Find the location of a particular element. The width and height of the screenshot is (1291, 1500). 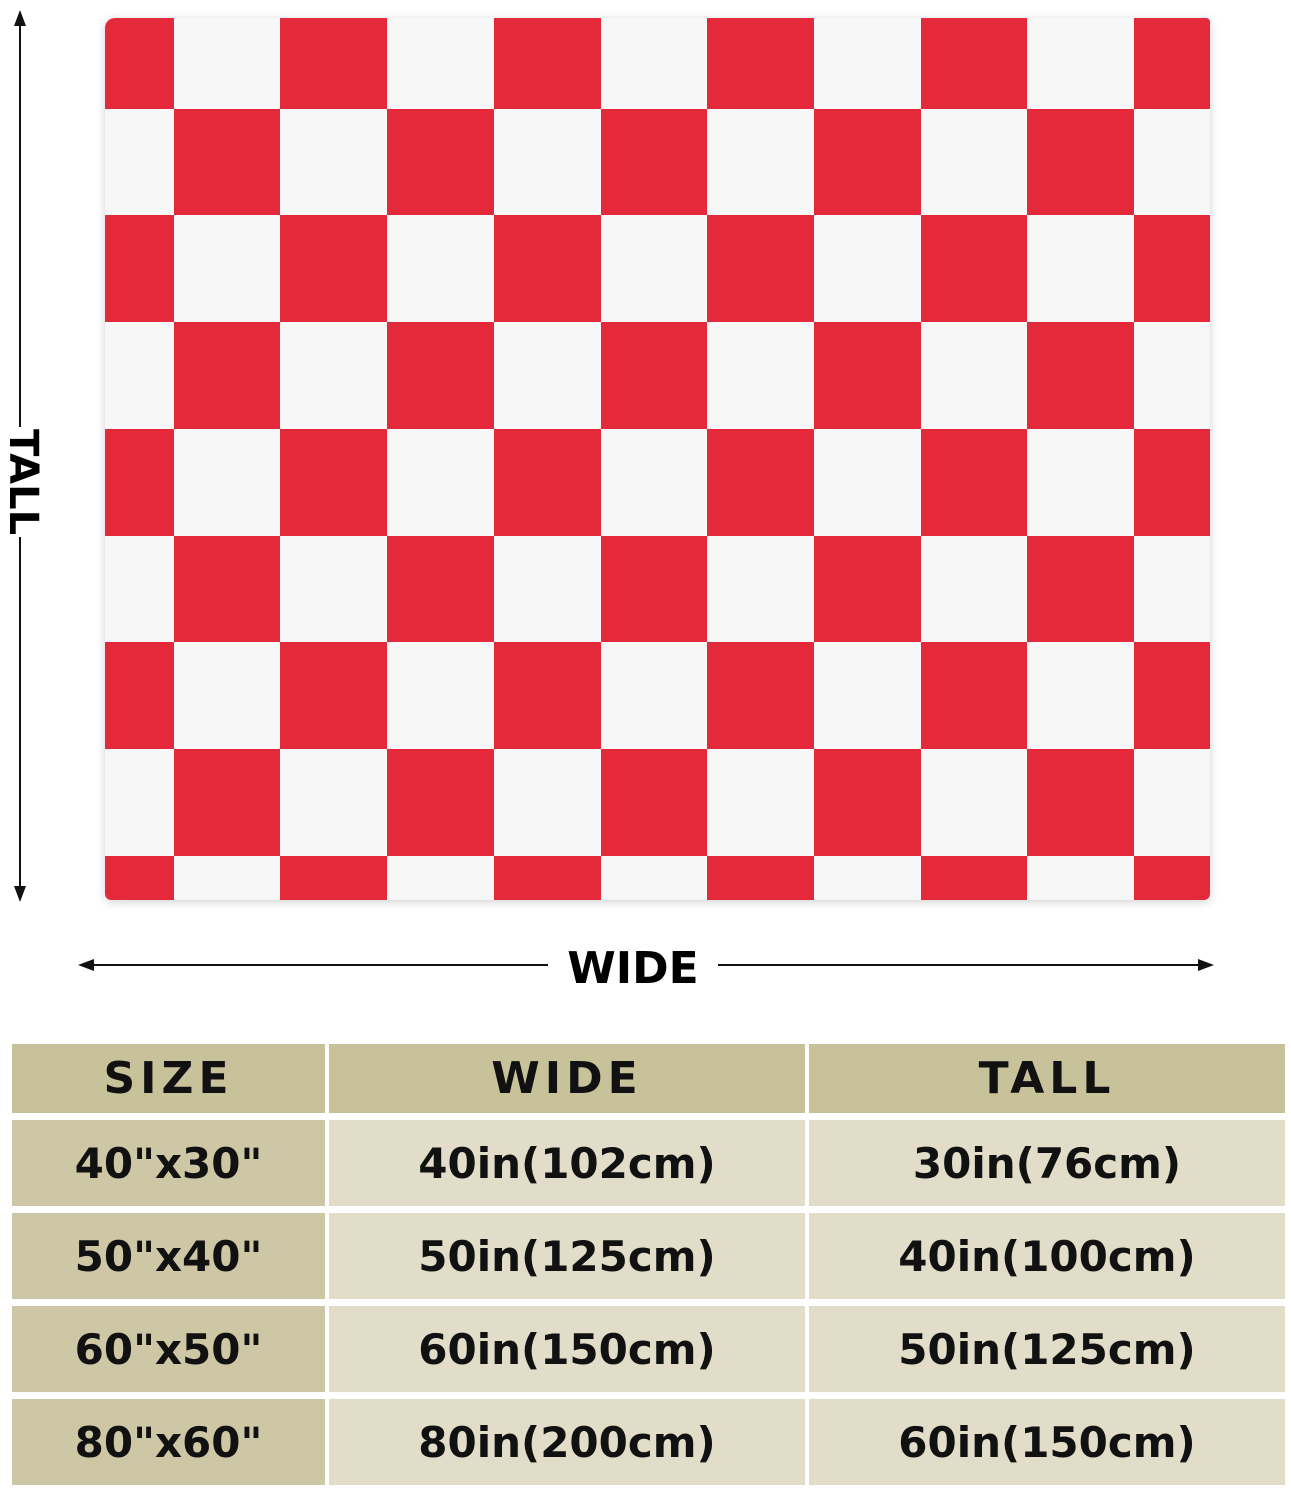

table-row: 40"x30" 40in(102cm) 30in(76cm) is located at coordinates (648, 1163).